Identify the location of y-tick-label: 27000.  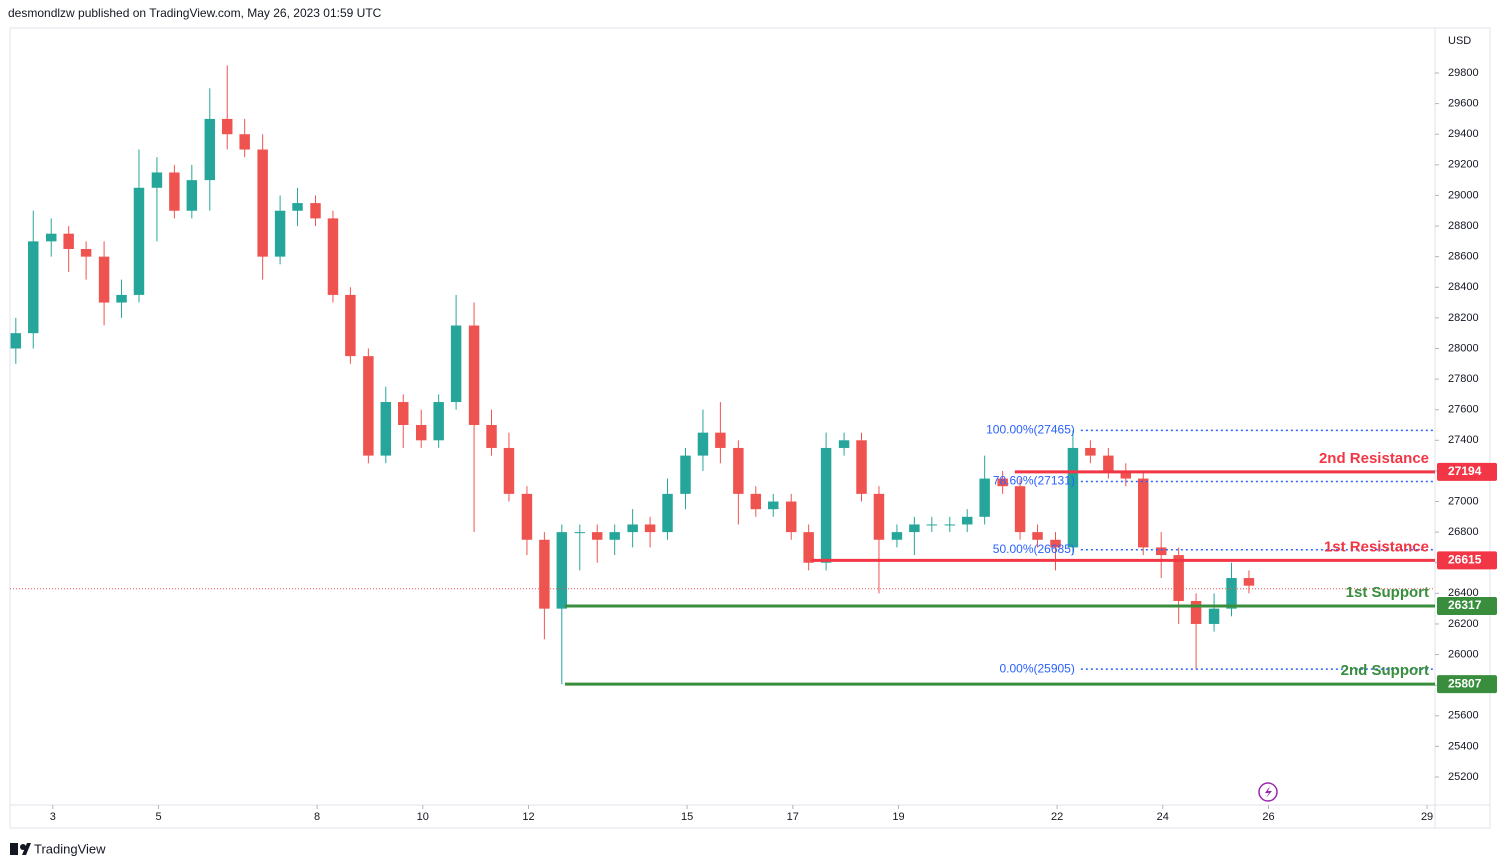
(1463, 501).